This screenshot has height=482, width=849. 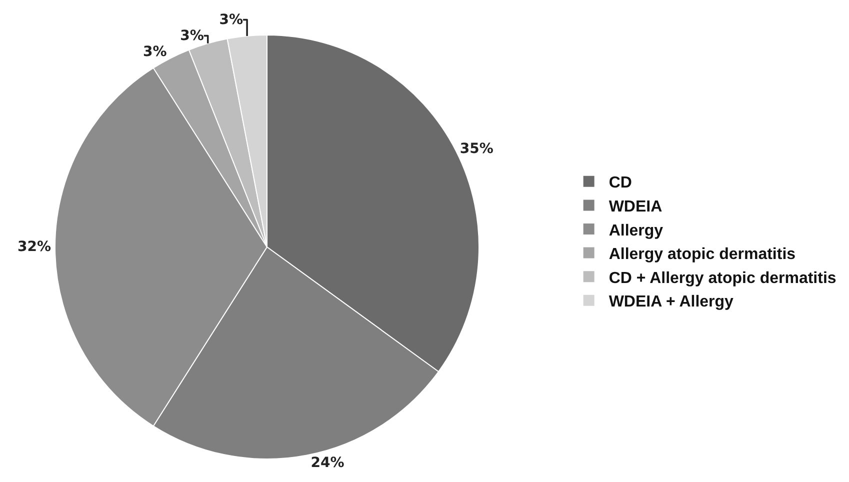 What do you see at coordinates (635, 207) in the screenshot?
I see `legend-label: WDEIA` at bounding box center [635, 207].